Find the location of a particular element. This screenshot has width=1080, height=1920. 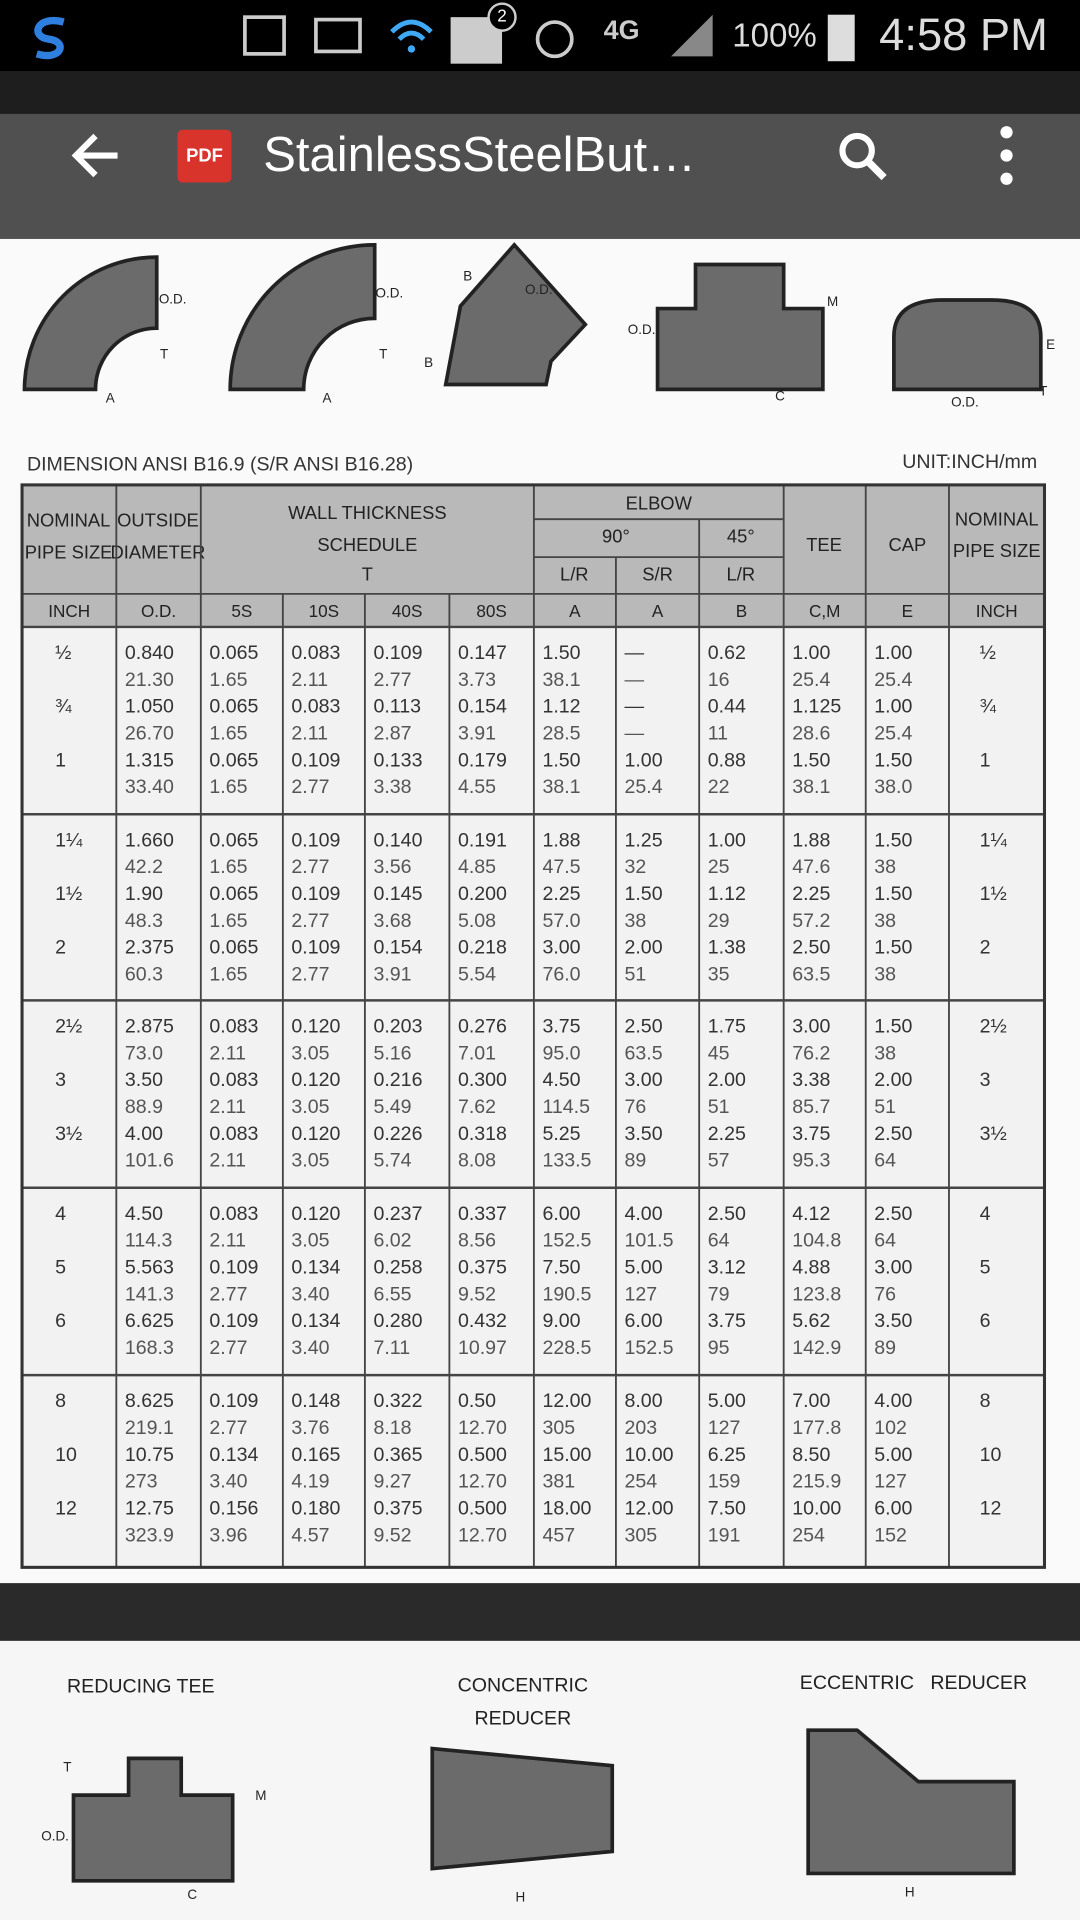

cell-mm: 25.4 is located at coordinates (893, 680).